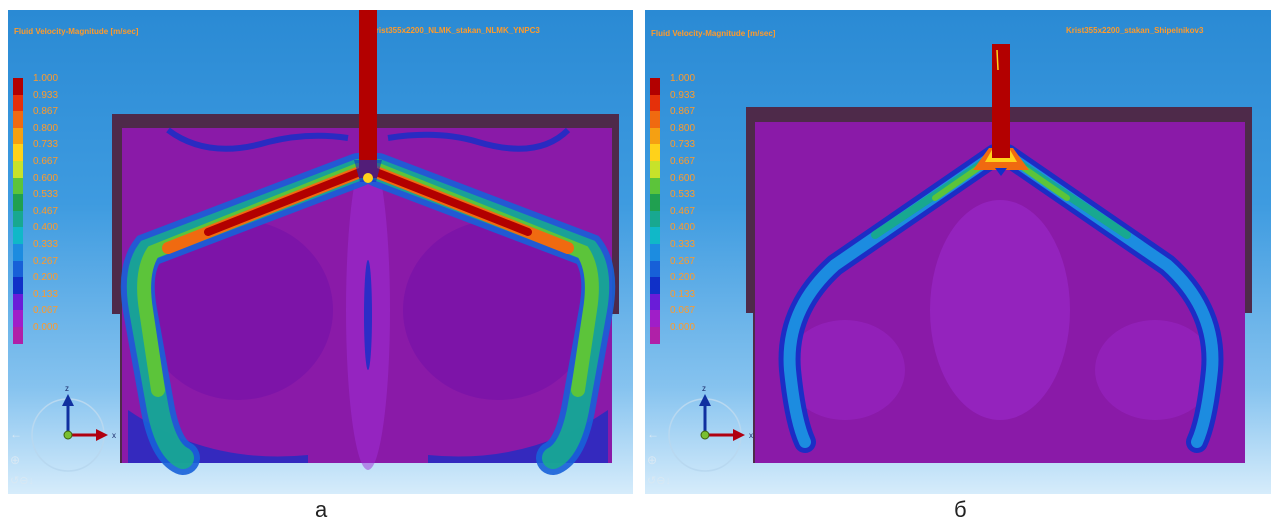 The image size is (1274, 524). I want to click on case-name: Krist355x2200_NLMK_stakan_NLMK_YNPC3, so click(455, 30).